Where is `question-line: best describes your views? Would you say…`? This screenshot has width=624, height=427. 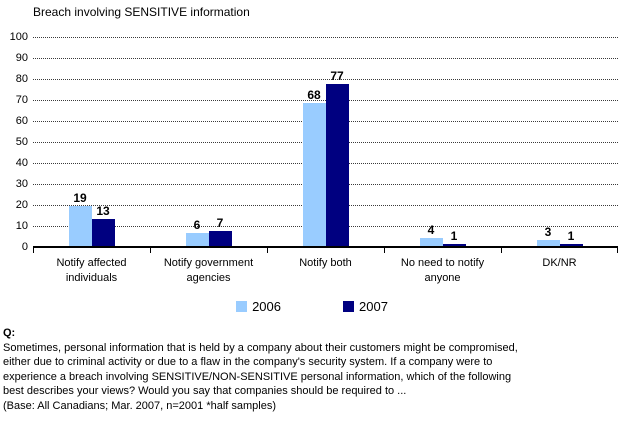
question-line: best describes your views? Would you say… is located at coordinates (205, 391).